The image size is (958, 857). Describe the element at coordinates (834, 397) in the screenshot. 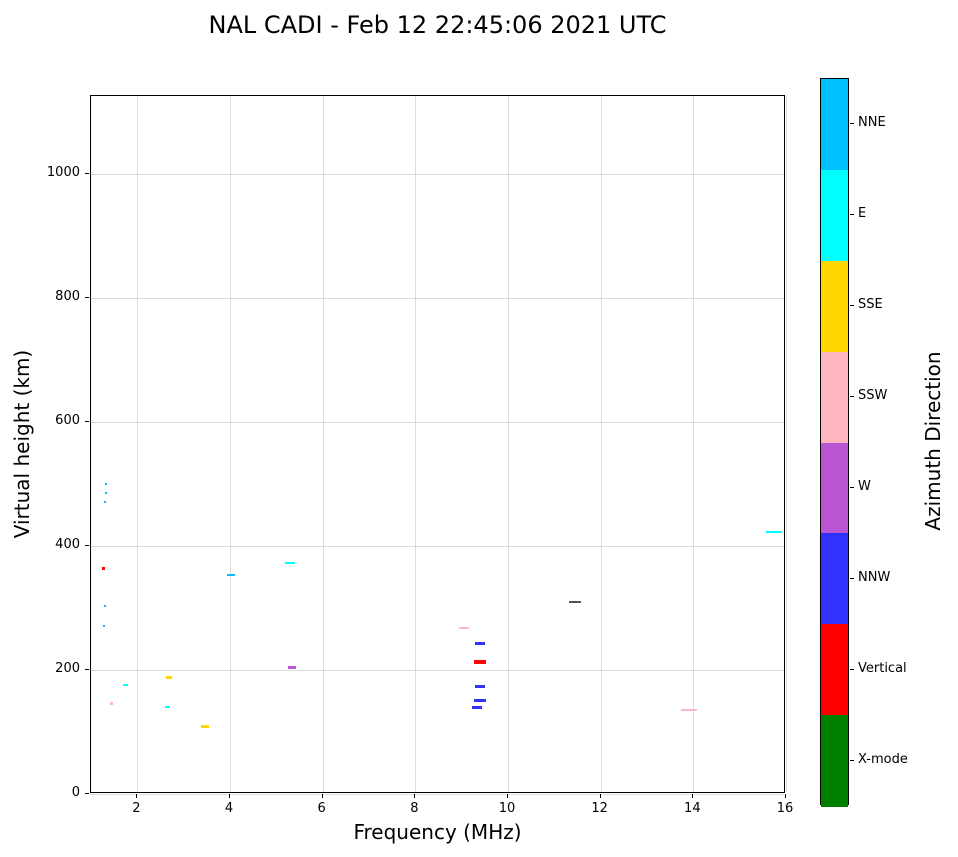

I see `colorbar-segment-ssw` at that location.